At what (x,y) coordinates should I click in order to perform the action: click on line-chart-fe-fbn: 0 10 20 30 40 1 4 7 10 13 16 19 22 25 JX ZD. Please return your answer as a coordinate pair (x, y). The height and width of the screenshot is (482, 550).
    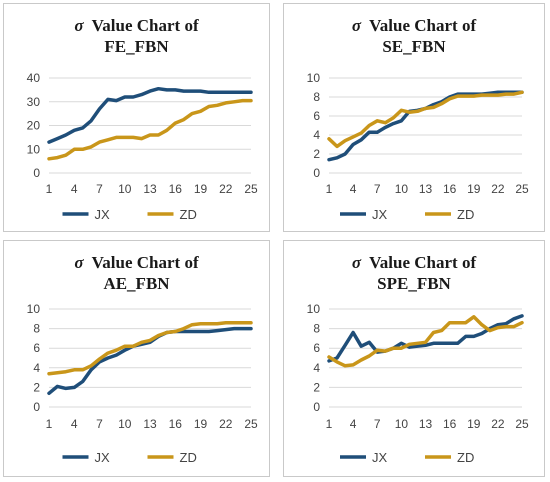
    Looking at the image, I should click on (142, 146).